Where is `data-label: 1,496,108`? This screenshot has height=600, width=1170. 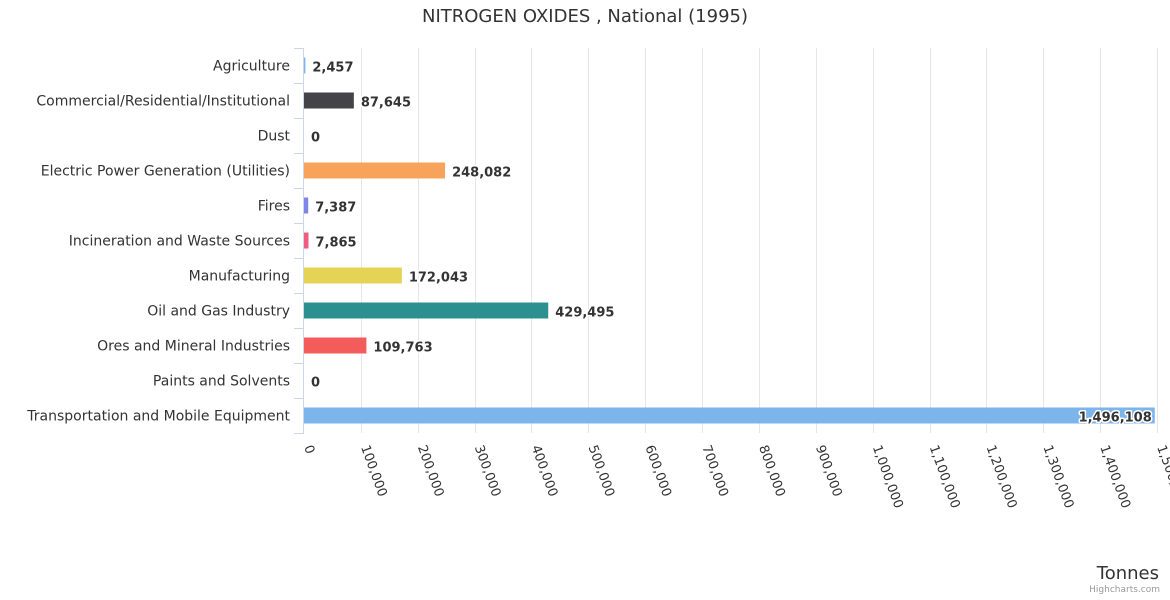 data-label: 1,496,108 is located at coordinates (1115, 418).